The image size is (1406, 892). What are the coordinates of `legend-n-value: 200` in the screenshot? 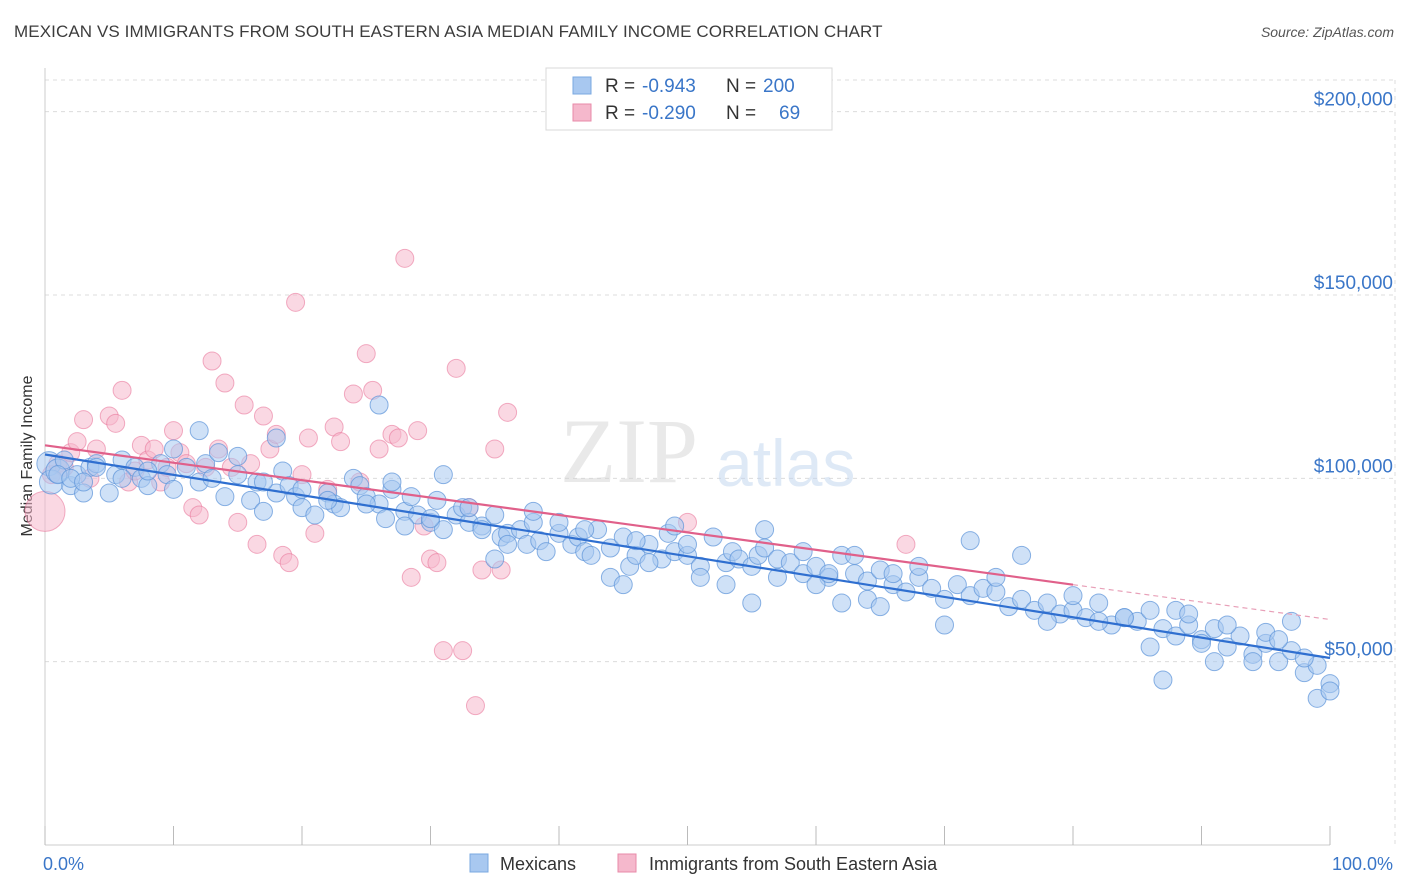 It's located at (779, 86).